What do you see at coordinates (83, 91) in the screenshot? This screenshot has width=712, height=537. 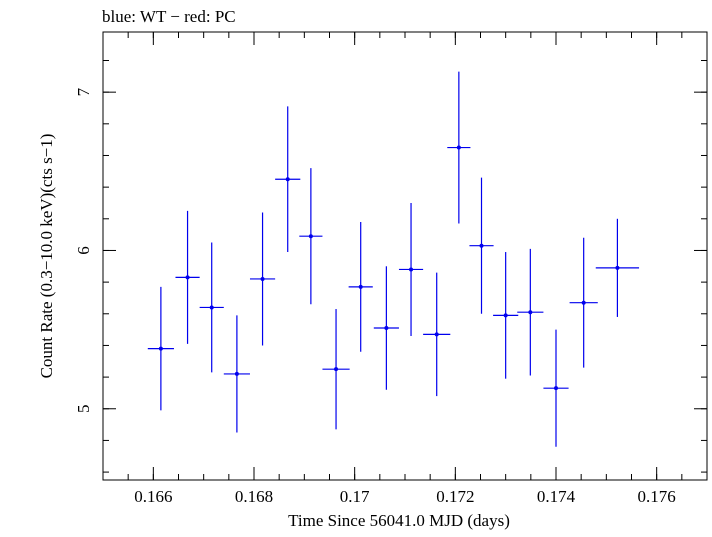 I see `y-tick-label: 7` at bounding box center [83, 91].